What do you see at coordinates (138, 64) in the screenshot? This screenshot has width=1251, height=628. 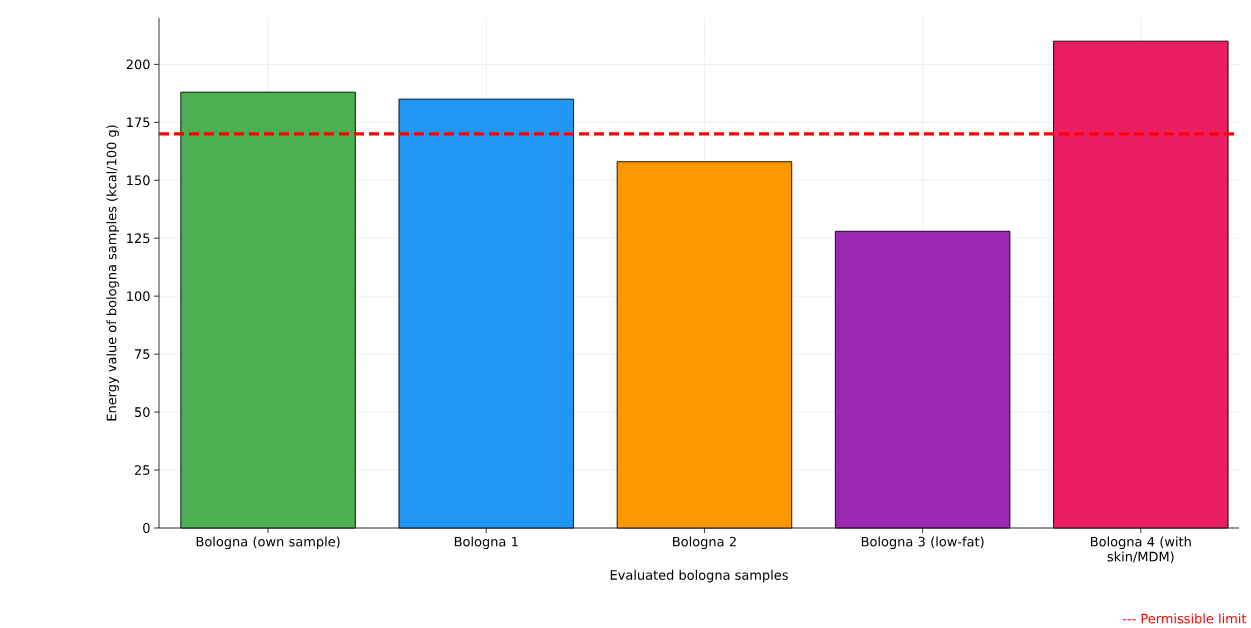 I see `y-tick-label: 200` at bounding box center [138, 64].